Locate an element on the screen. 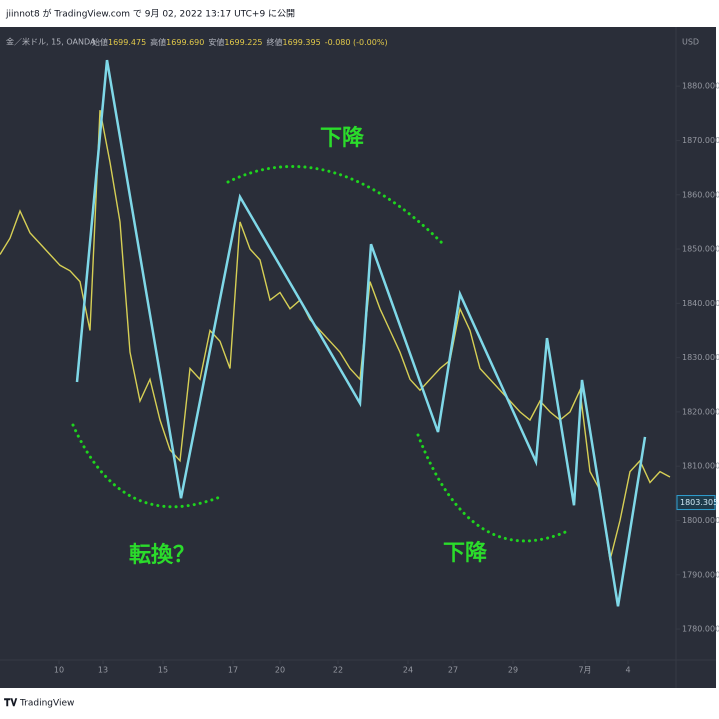 This screenshot has width=719, height=719. x-tick-label: 22 is located at coordinates (338, 670).